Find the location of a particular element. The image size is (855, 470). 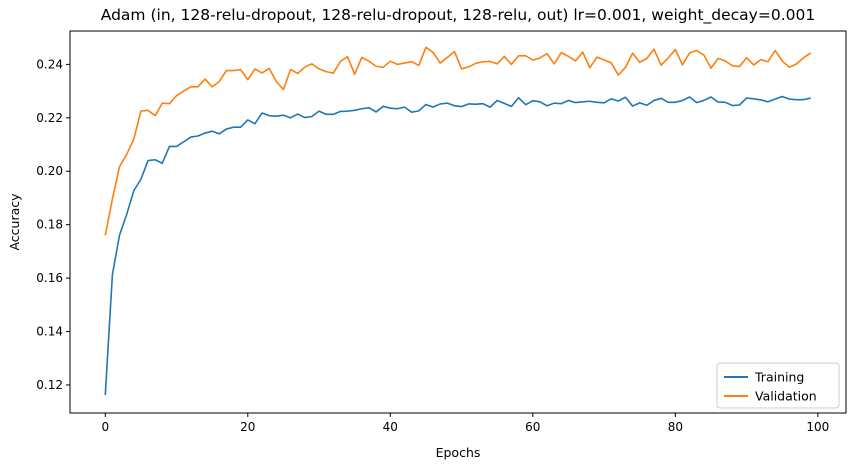

x-tick-label: 20 is located at coordinates (247, 427).